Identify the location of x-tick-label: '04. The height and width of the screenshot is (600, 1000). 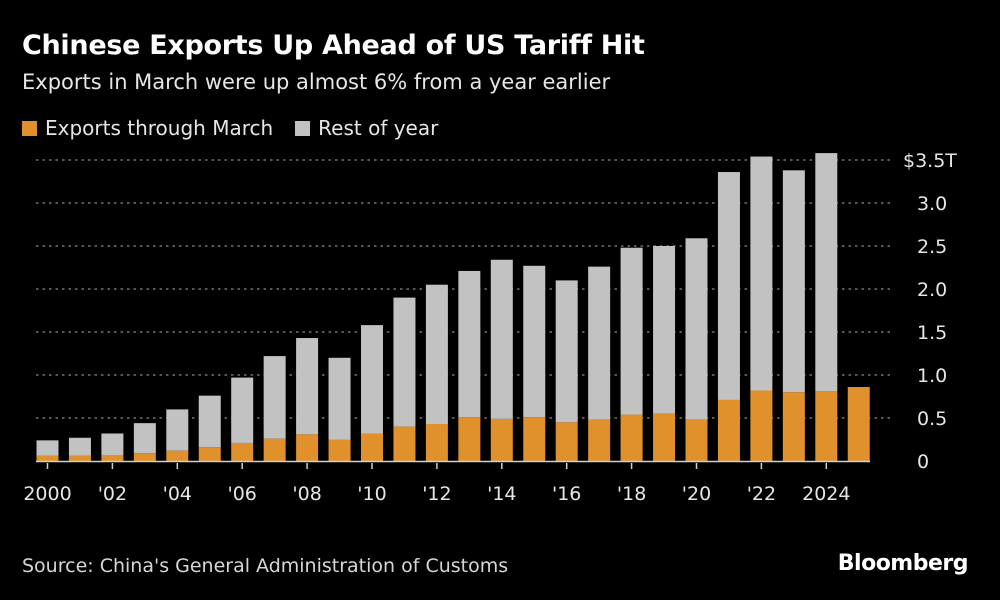
(177, 494).